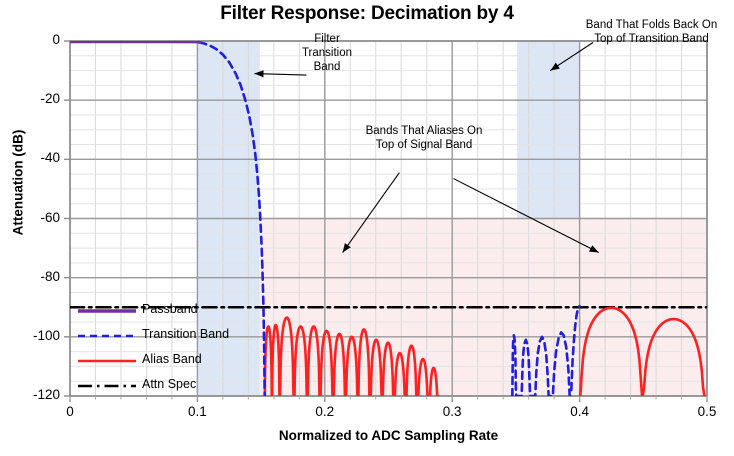  I want to click on y-tick-label: -100, so click(46, 335).